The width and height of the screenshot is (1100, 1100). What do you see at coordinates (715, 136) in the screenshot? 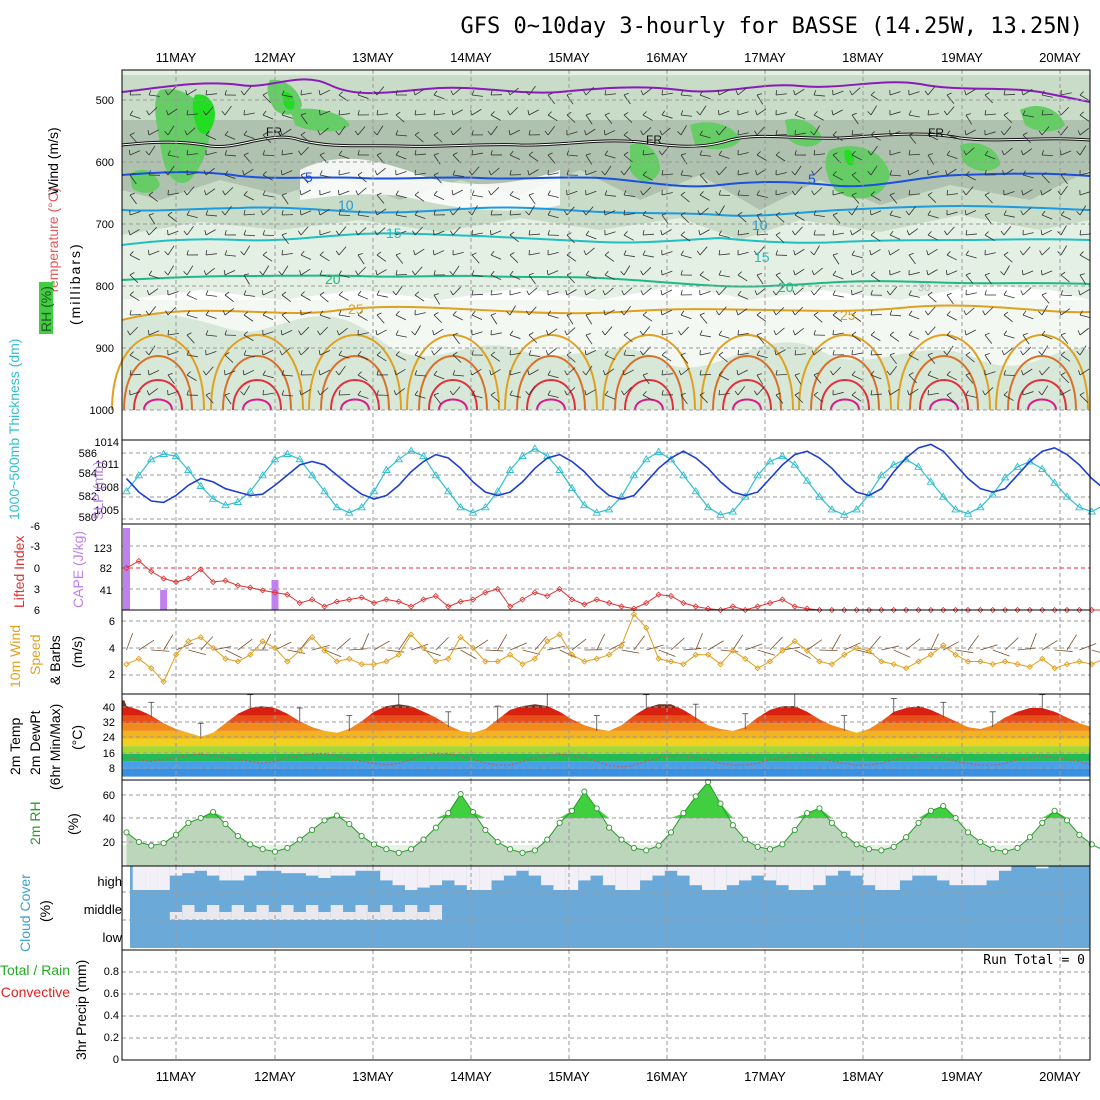
I see `rh-green-patch` at bounding box center [715, 136].